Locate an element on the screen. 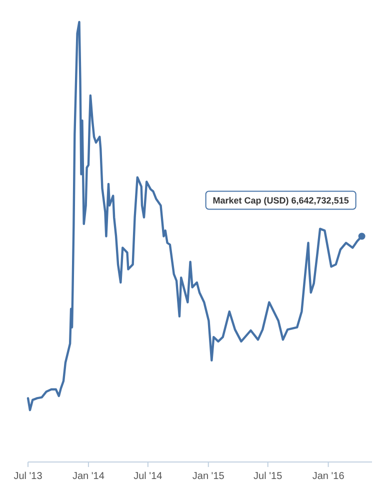  x-tick-label: Jul '13 is located at coordinates (28, 476).